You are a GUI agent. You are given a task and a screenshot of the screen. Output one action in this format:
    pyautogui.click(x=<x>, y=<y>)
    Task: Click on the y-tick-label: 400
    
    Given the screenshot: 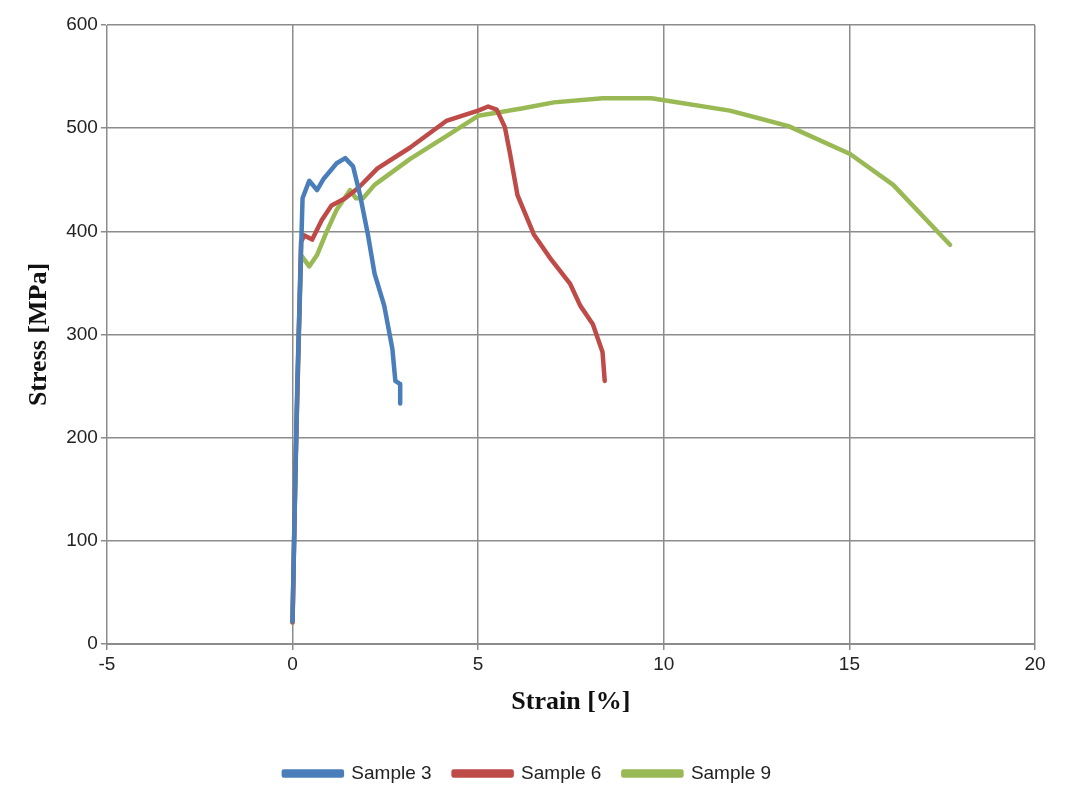 What is the action you would take?
    pyautogui.click(x=82, y=230)
    